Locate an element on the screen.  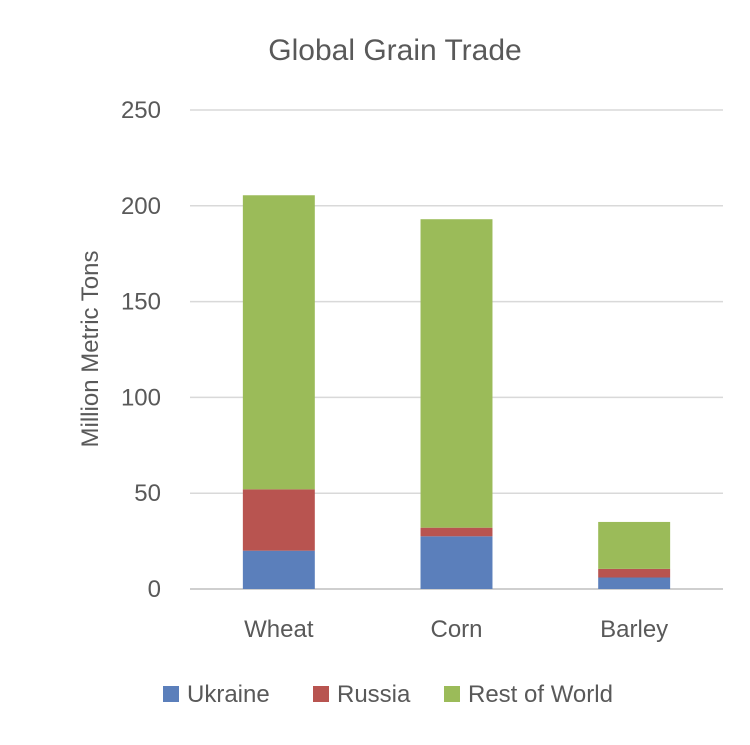
bar-corn-rest-of-world is located at coordinates (456, 373).